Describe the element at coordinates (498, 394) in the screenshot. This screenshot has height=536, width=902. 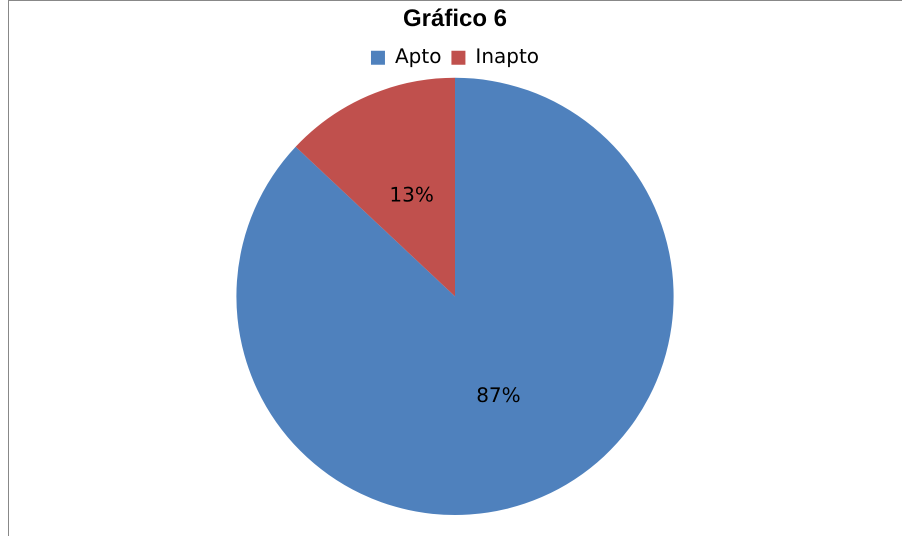
I see `data-label: 87%` at that location.